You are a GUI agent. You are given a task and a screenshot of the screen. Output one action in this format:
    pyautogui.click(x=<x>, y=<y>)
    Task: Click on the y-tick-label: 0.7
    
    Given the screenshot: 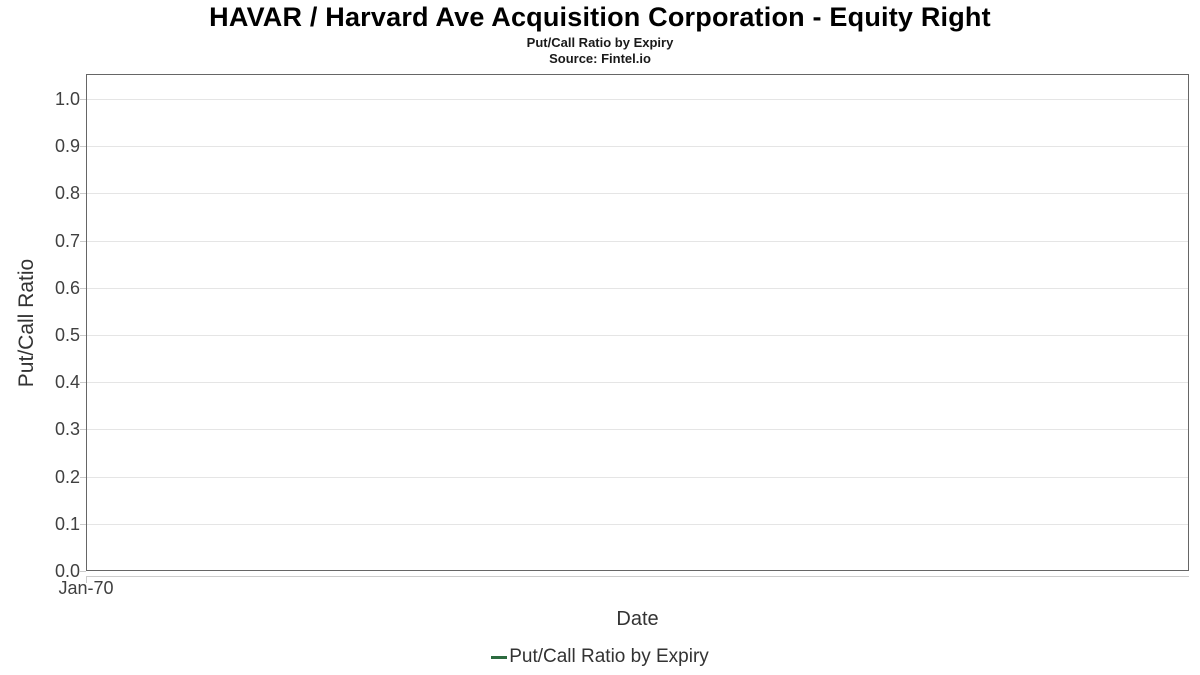 What is the action you would take?
    pyautogui.click(x=67, y=240)
    